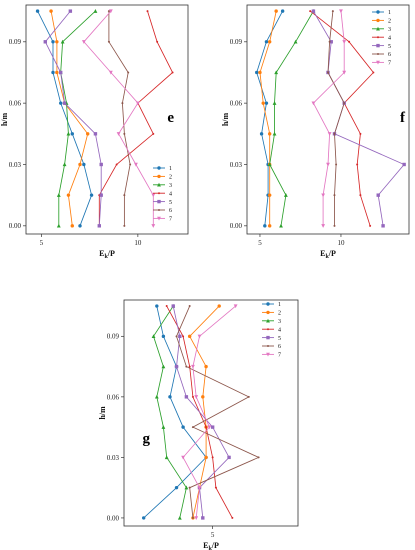 The image size is (415, 550). What do you see at coordinates (15, 104) in the screenshot?
I see `y-tick-label: 0.06` at bounding box center [15, 104].